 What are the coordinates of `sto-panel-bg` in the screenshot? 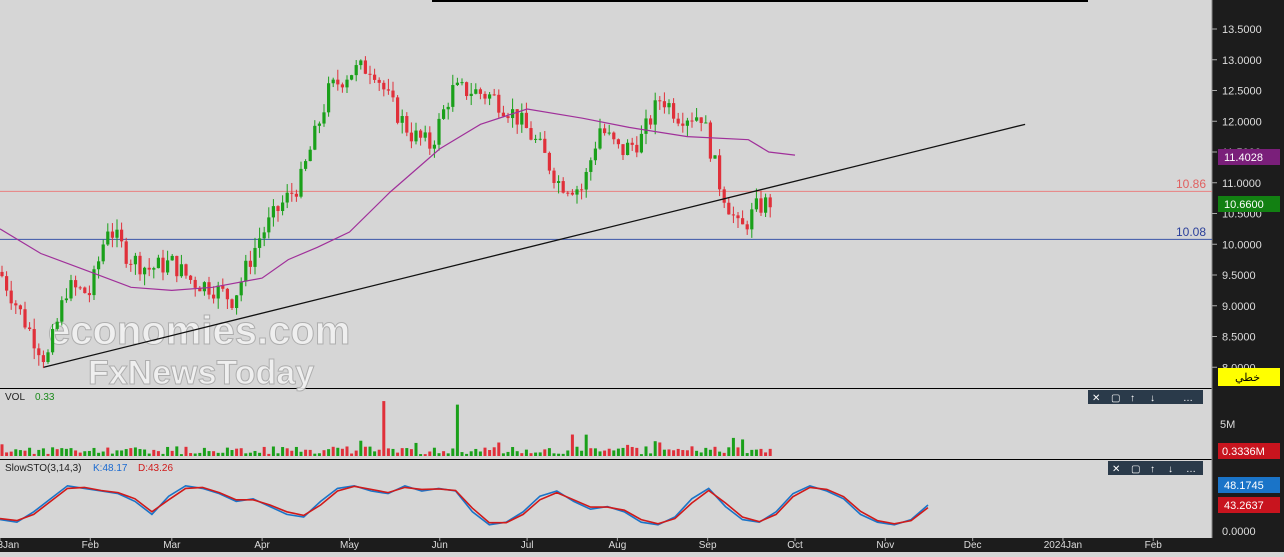 It's located at (606, 499).